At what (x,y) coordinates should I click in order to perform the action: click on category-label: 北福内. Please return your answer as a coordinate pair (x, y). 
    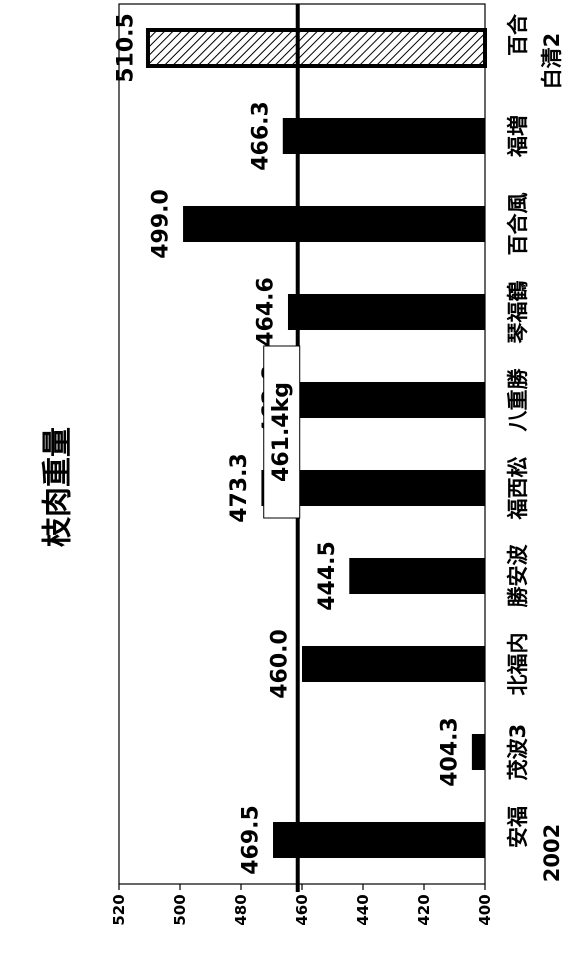
    Looking at the image, I should click on (518, 664).